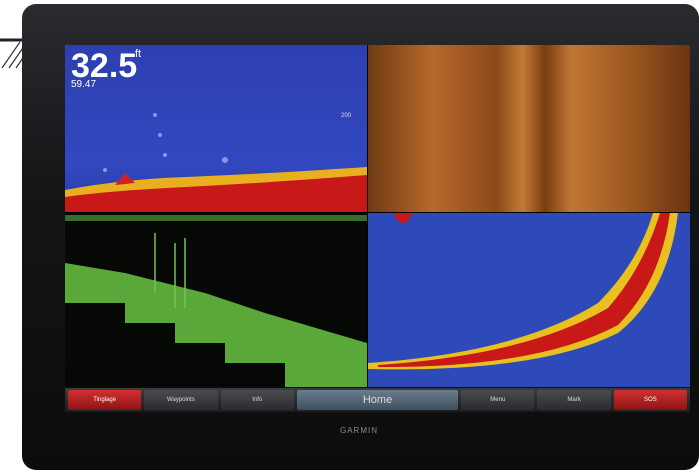 The image size is (699, 473). I want to click on livescope-image, so click(523, 291).